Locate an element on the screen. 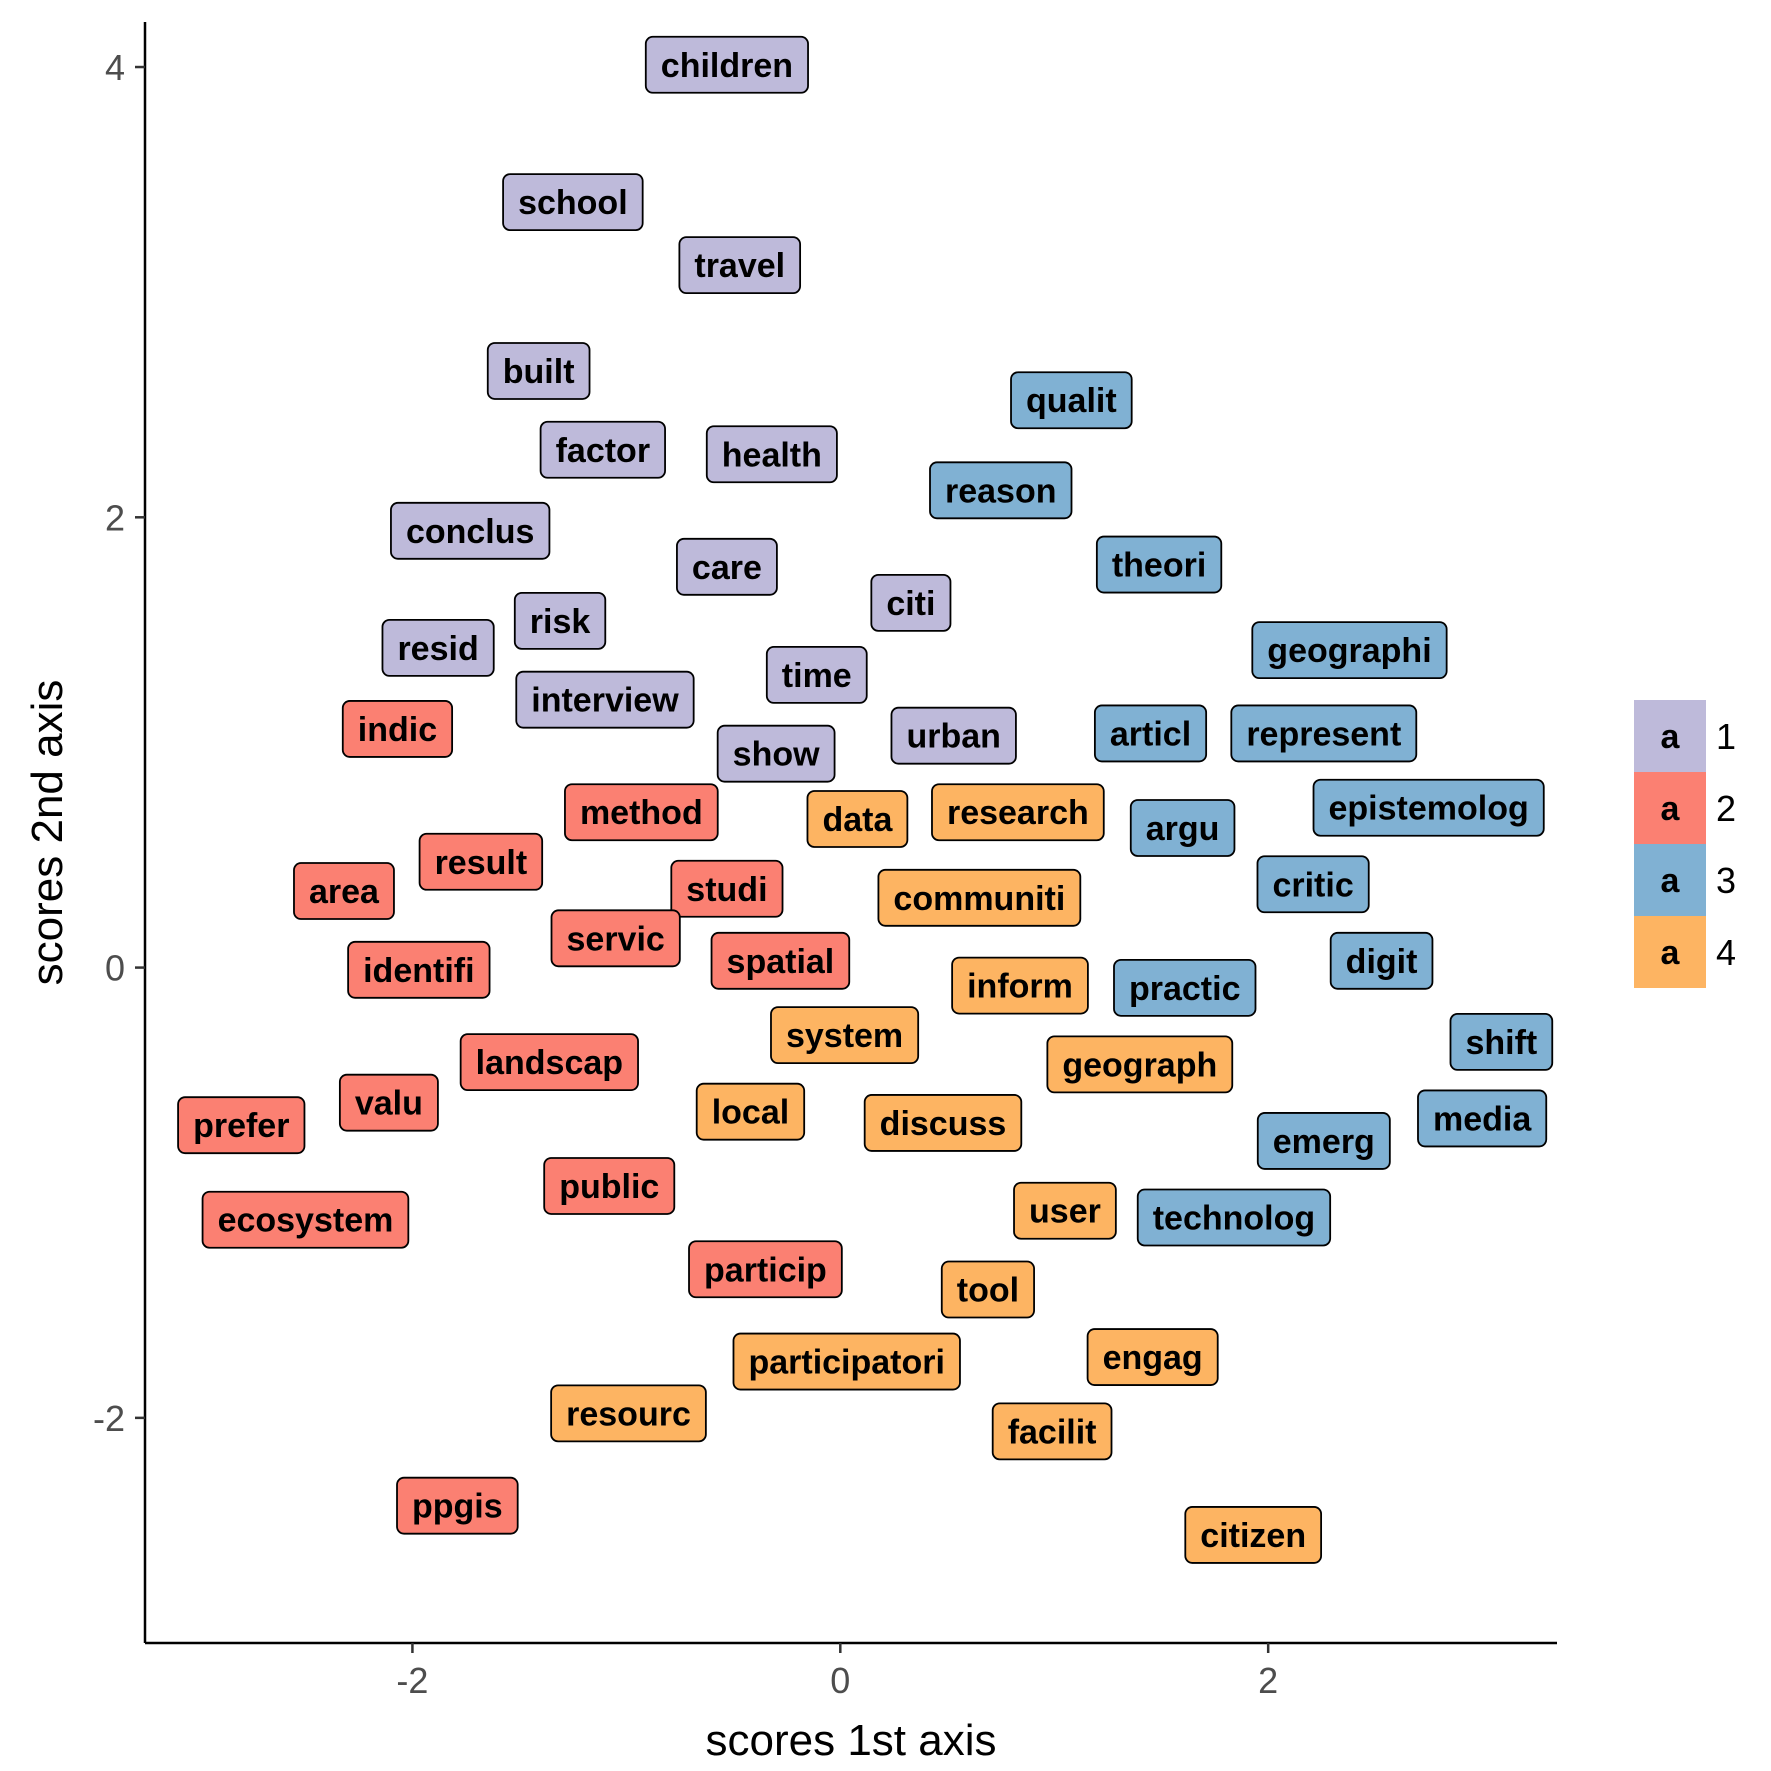 This screenshot has height=1771, width=1771. point-label-interview: interview is located at coordinates (605, 699).